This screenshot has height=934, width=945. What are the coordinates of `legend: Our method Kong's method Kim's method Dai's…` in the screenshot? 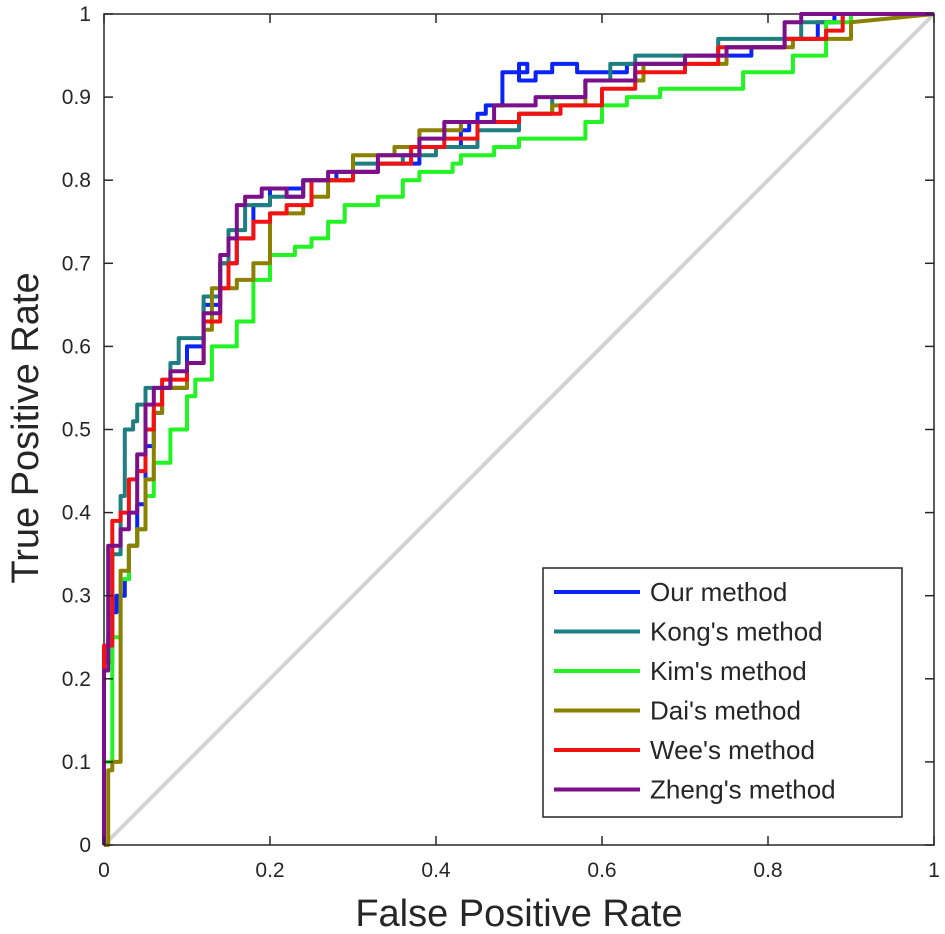 It's located at (722, 692).